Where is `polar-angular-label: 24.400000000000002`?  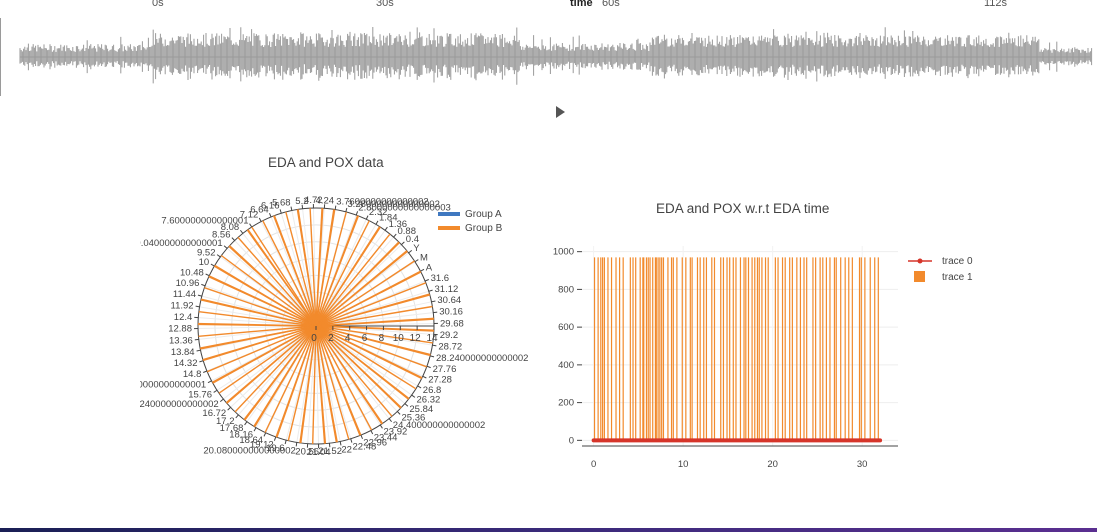
polar-angular-label: 24.400000000000002 is located at coordinates (439, 425).